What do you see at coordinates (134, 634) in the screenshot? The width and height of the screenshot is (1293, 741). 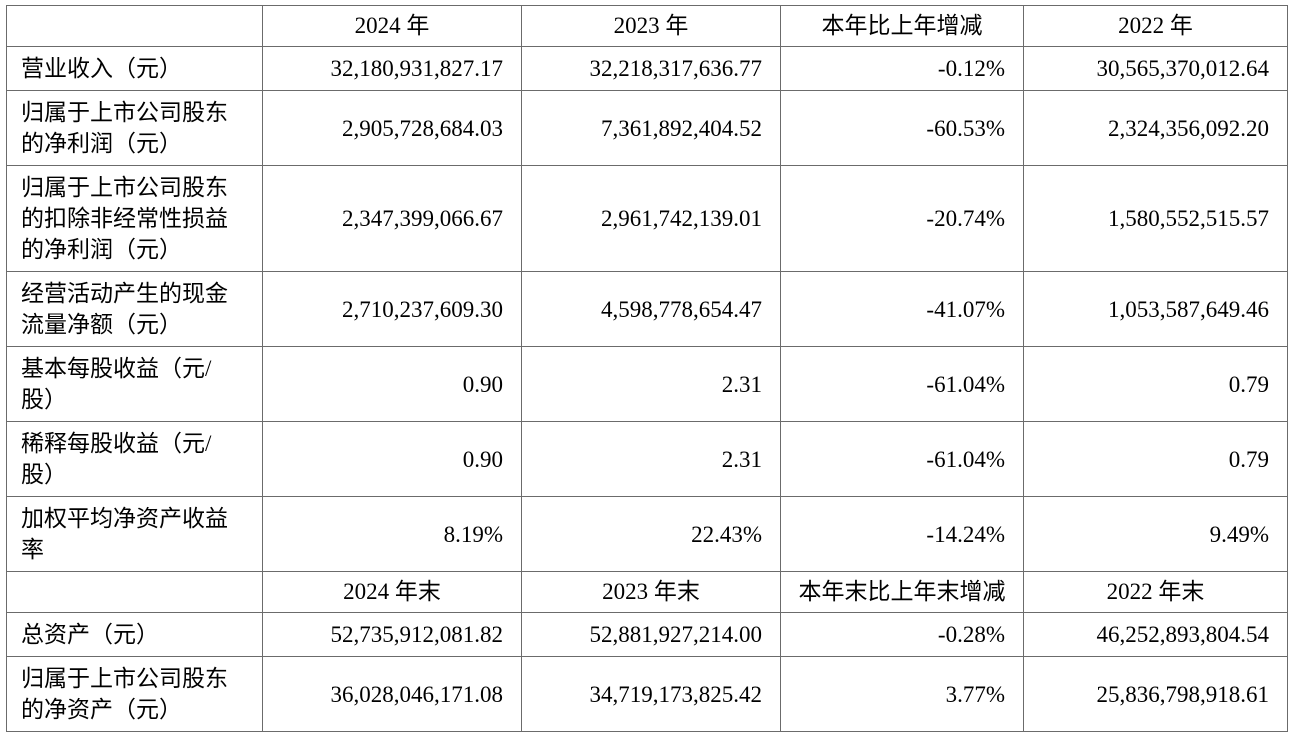 I see `row-label: 总资产（元）` at bounding box center [134, 634].